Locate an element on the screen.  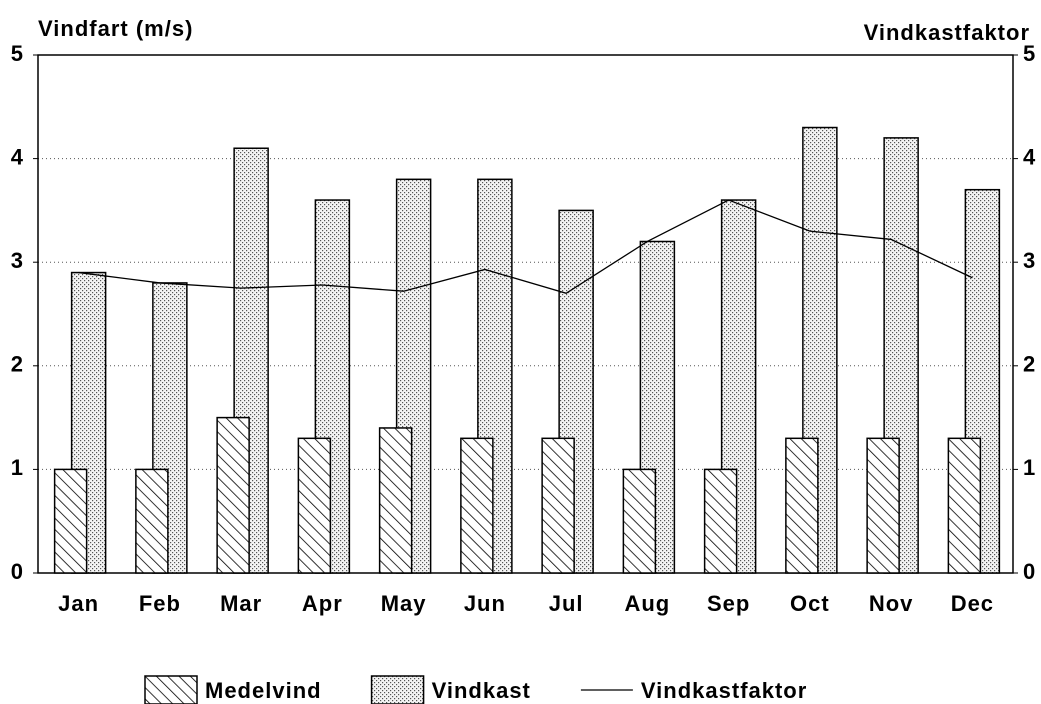
y-tick-label: 3 is located at coordinates (17, 260).